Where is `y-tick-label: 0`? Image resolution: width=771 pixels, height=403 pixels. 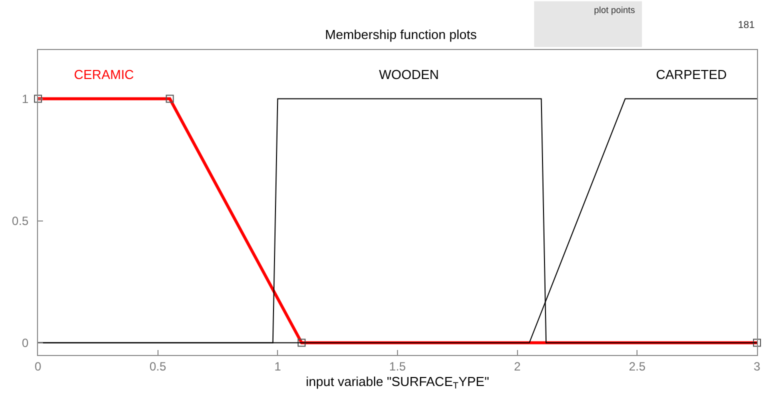
y-tick-label: 0 is located at coordinates (25, 343).